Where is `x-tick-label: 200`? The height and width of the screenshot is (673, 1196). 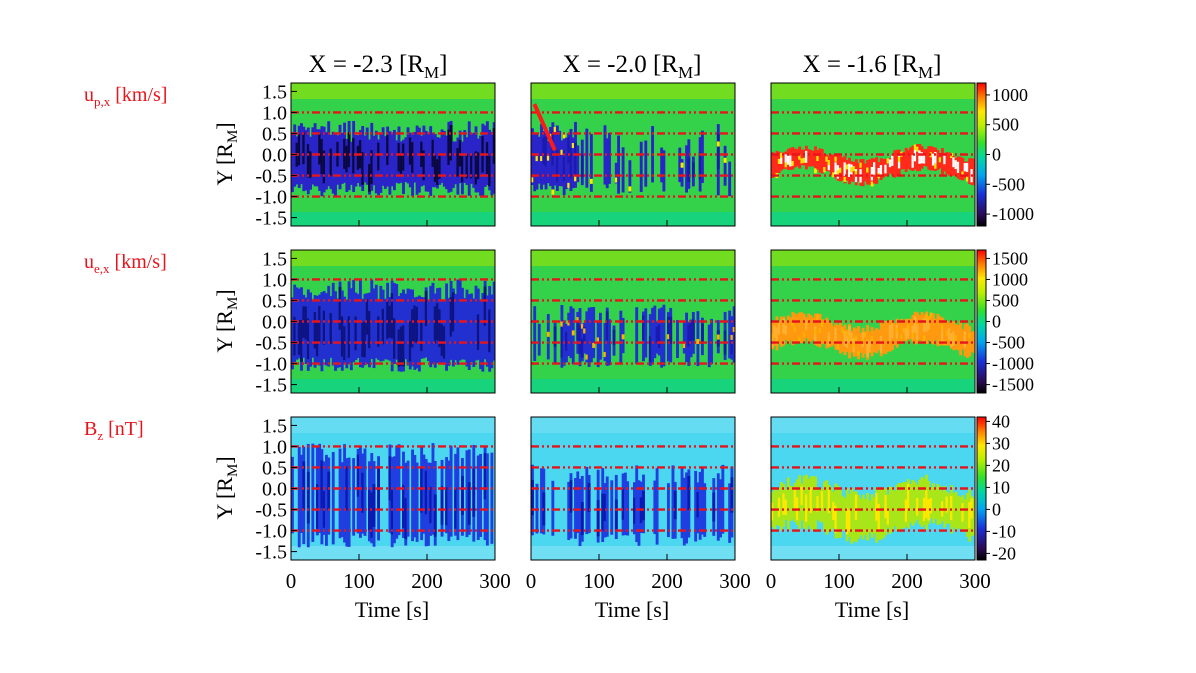
x-tick-label: 200 is located at coordinates (907, 581).